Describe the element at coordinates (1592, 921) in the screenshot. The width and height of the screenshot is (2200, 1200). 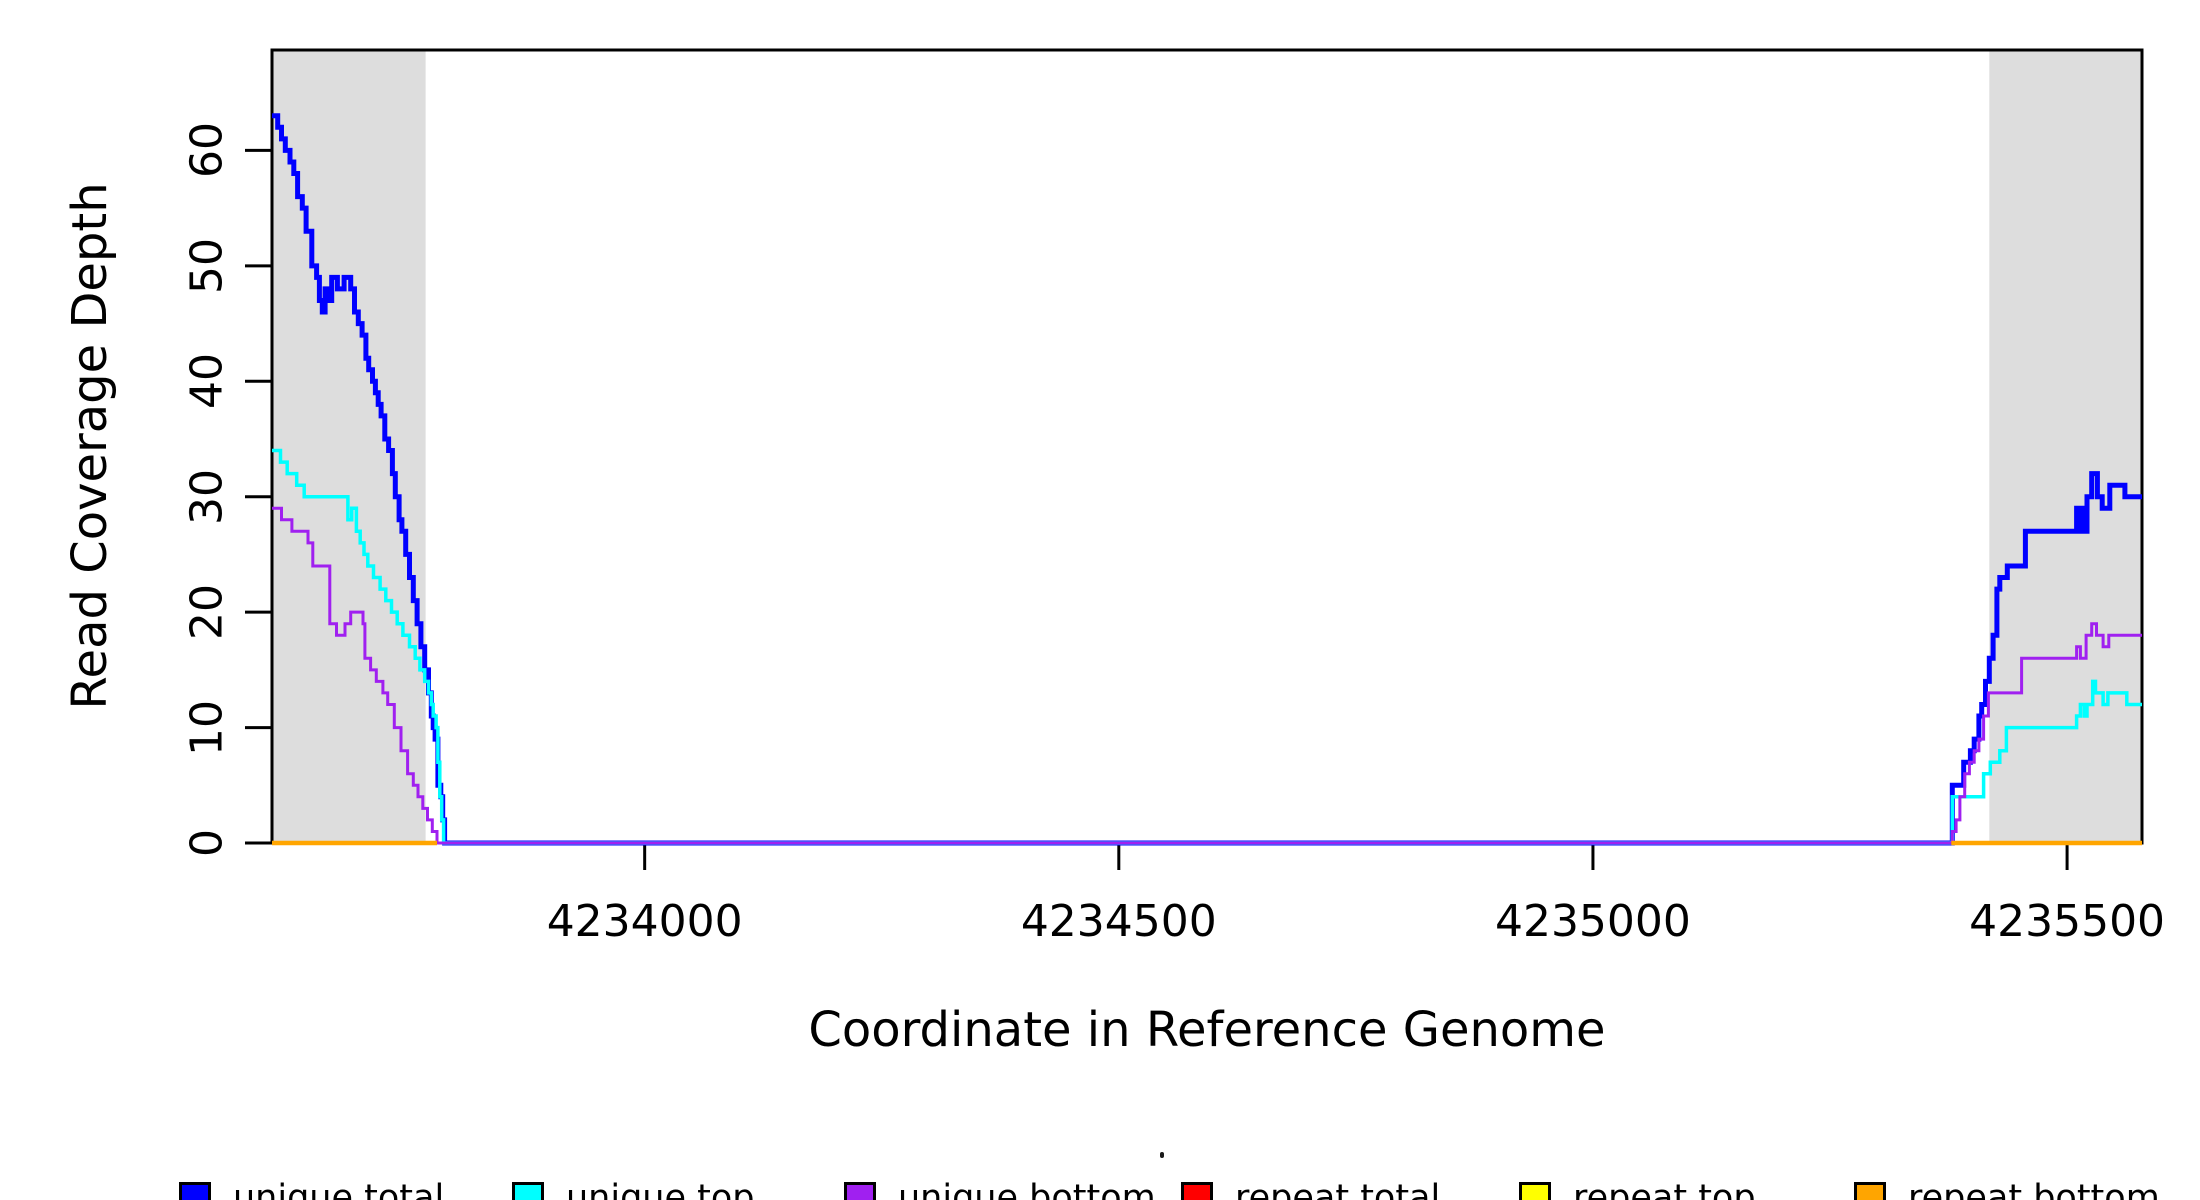
I see `x-tick-label-2: 4235000` at that location.